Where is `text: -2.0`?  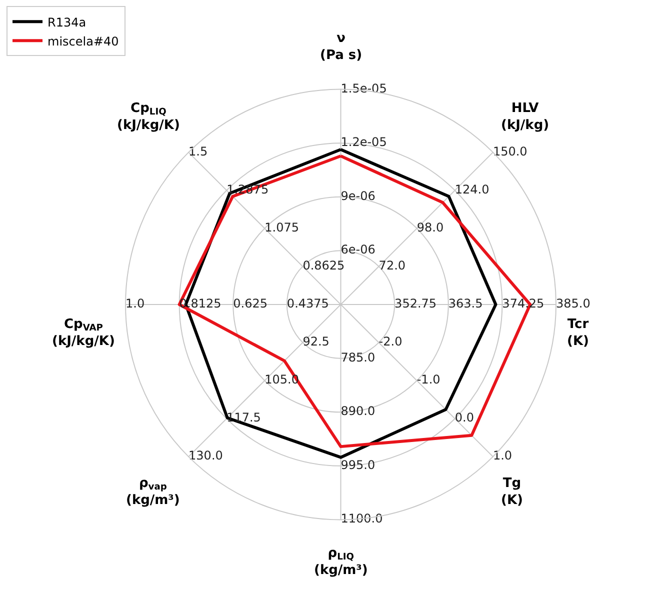 text: -2.0 is located at coordinates (390, 341).